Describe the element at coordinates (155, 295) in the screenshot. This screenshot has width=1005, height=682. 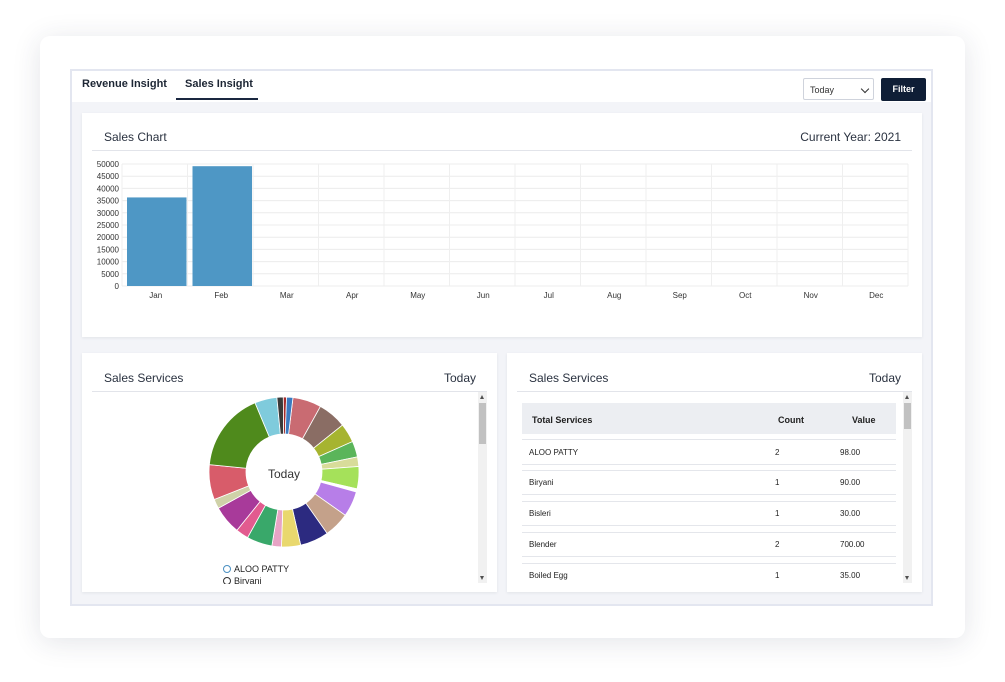
I see `x-tick-label: Jan` at that location.